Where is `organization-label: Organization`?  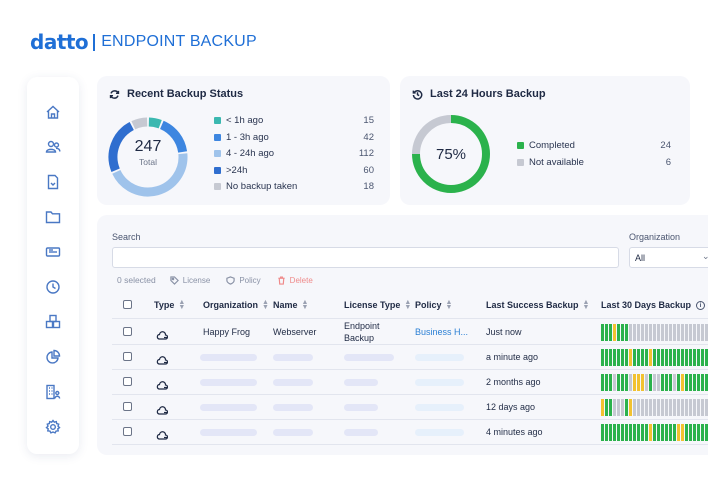
organization-label: Organization is located at coordinates (655, 237).